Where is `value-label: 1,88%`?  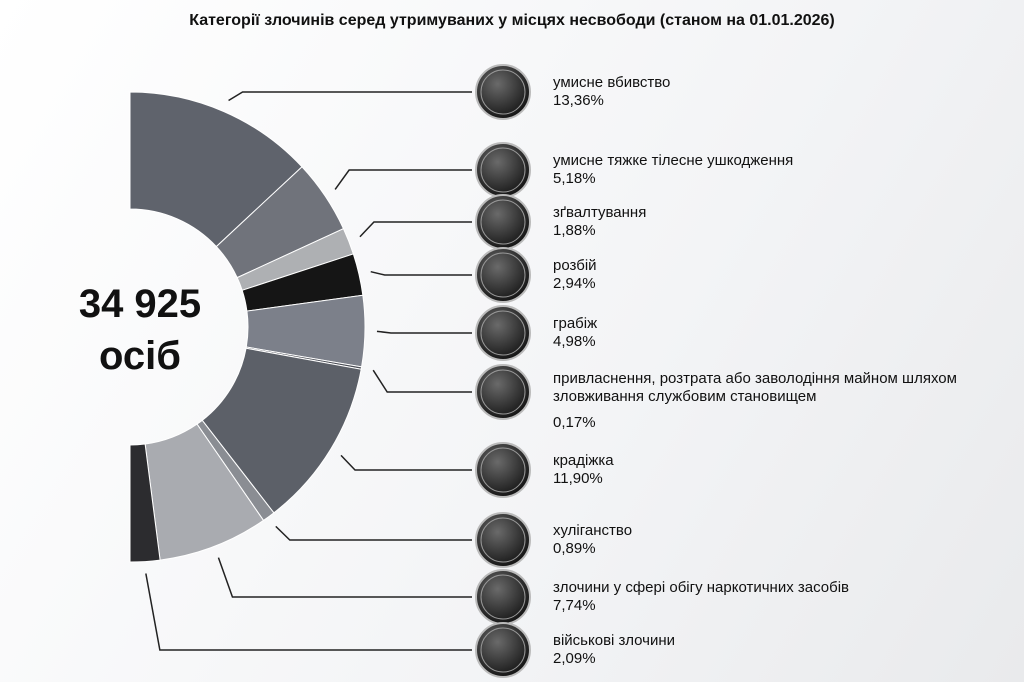
value-label: 1,88% is located at coordinates (574, 230).